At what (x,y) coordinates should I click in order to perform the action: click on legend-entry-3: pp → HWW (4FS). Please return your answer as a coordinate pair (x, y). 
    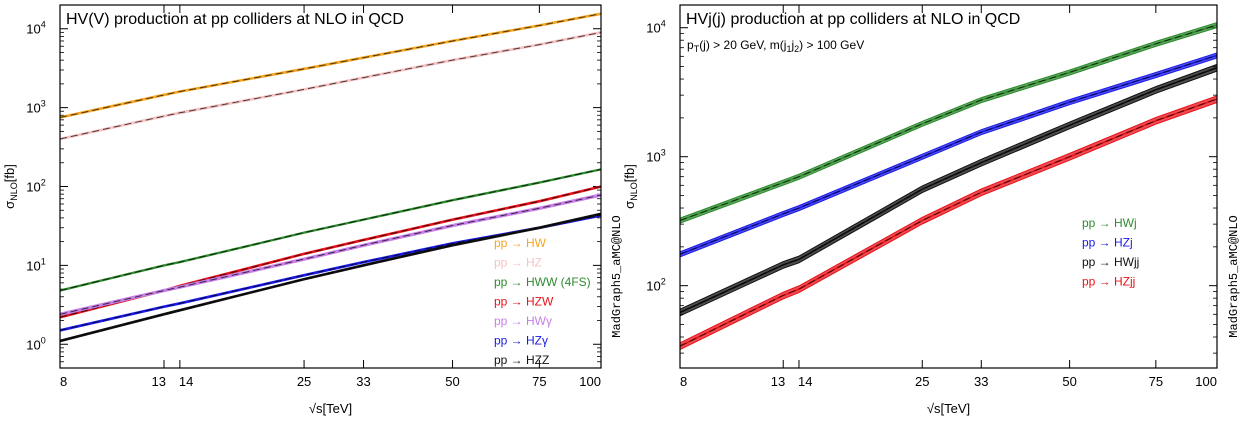
    Looking at the image, I should click on (542, 282).